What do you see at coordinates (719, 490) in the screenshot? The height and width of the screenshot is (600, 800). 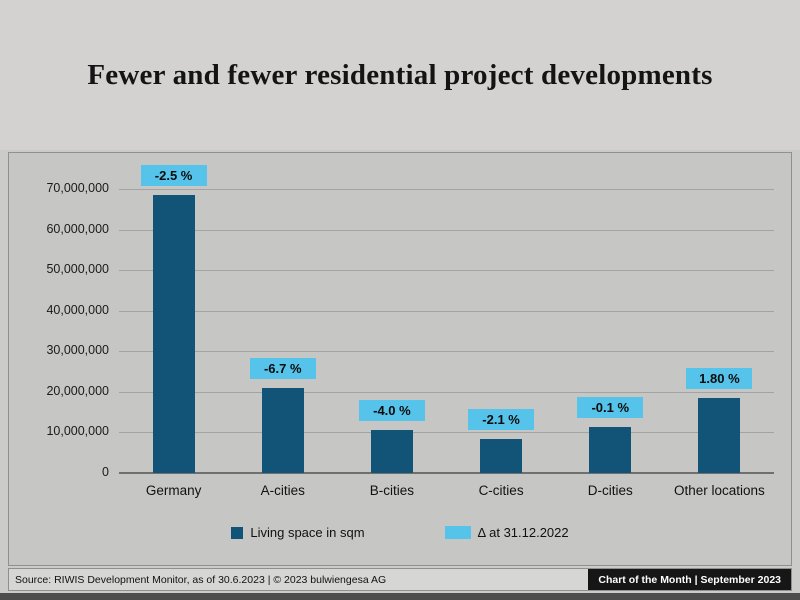 I see `x-category-label: Other locations` at bounding box center [719, 490].